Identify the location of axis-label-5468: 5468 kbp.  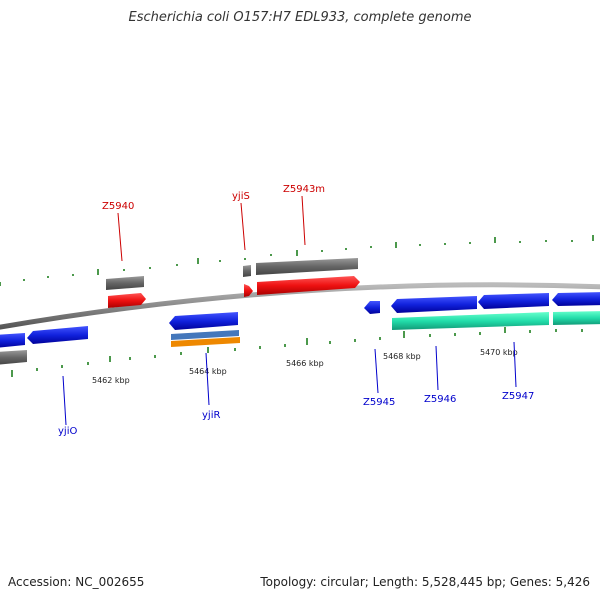
(402, 356).